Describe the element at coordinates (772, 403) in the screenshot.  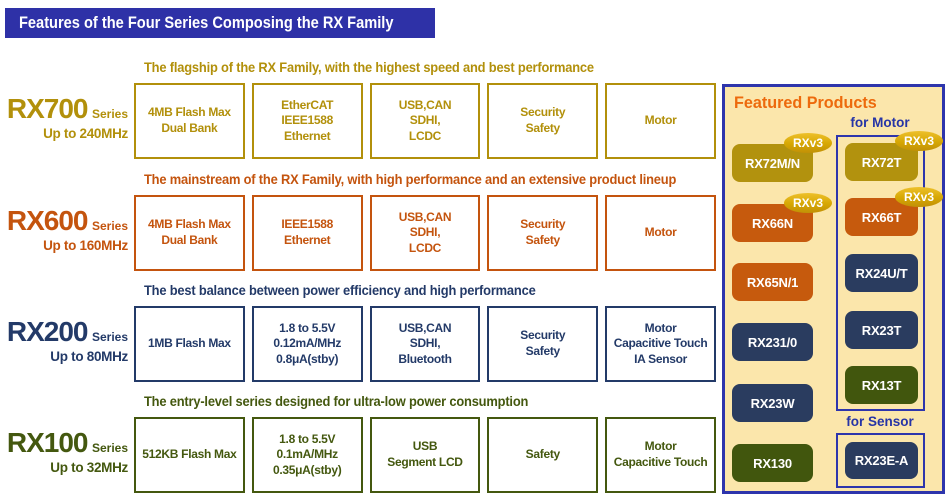
I see `product-chip-rx23w: RX23W` at that location.